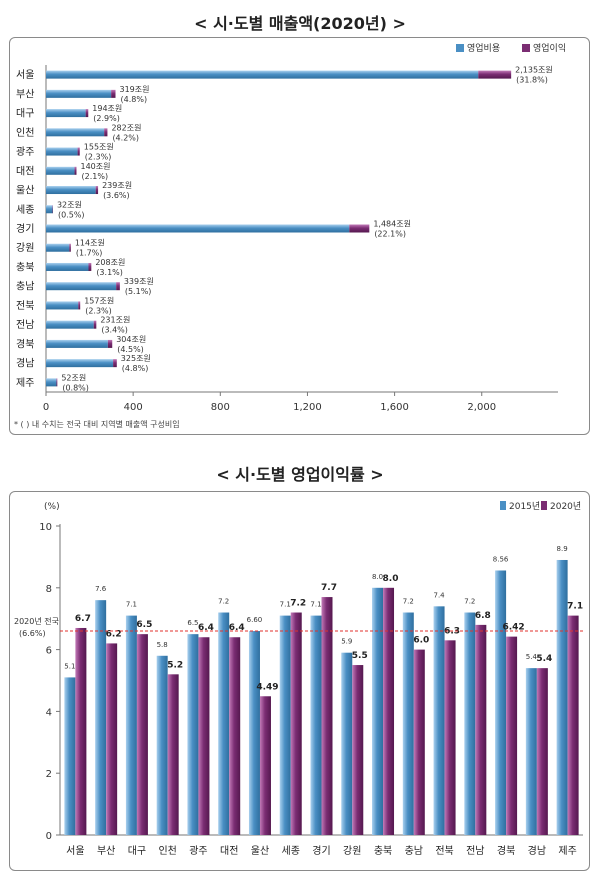  What do you see at coordinates (300, 23) in the screenshot?
I see `chart-title-revenue: < 시·도별 매출액(2020년) >` at bounding box center [300, 23].